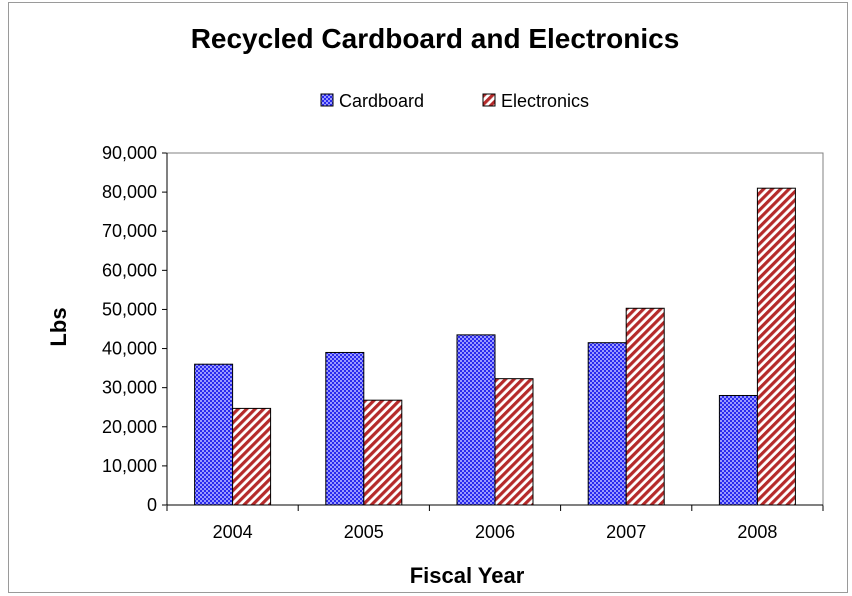  Describe the element at coordinates (129, 270) in the screenshot. I see `y-tick-label: 60,000` at that location.